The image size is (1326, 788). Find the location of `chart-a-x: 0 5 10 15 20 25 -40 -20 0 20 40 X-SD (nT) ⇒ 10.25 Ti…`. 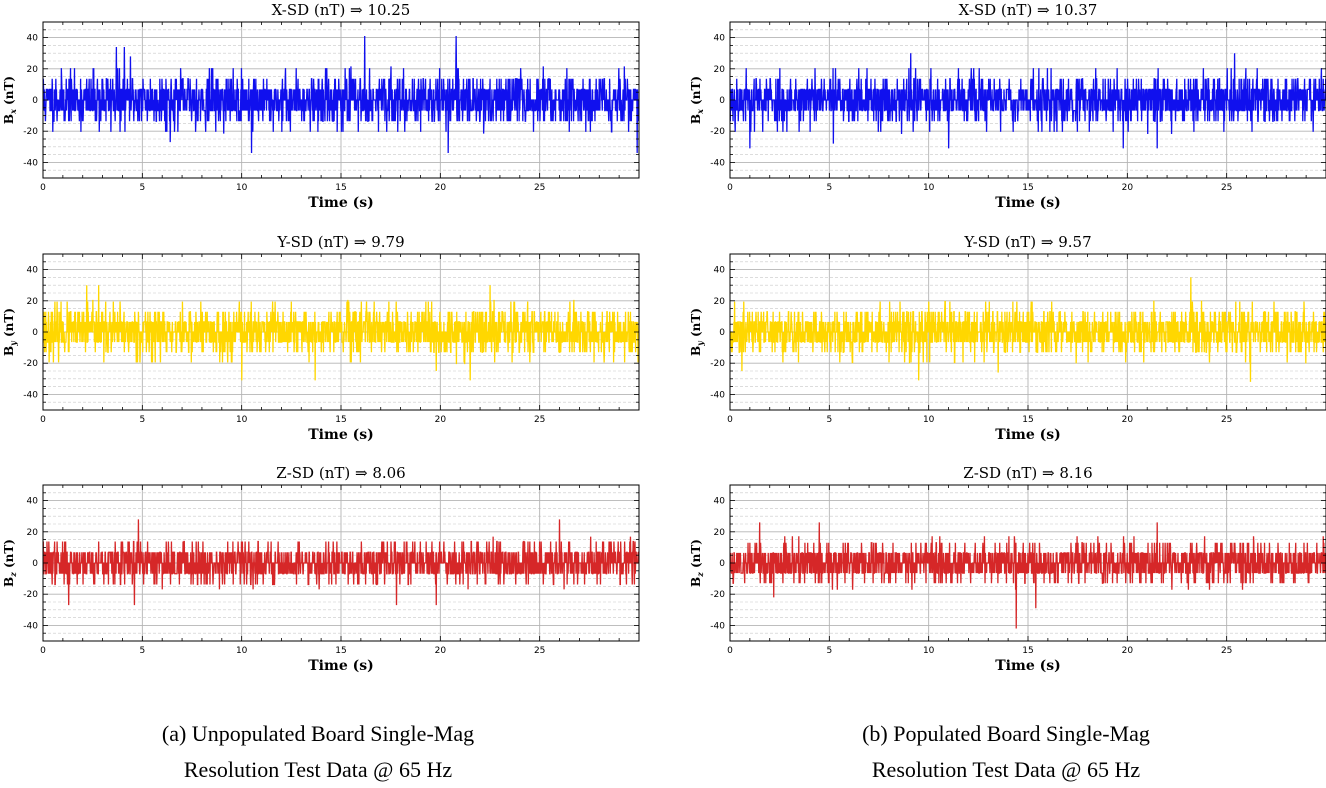

chart-a-x: 0 5 10 15 20 25 -40 -20 0 20 40 X-SD (nT) ⇒ 10.25 Ti… is located at coordinates (321, 106).